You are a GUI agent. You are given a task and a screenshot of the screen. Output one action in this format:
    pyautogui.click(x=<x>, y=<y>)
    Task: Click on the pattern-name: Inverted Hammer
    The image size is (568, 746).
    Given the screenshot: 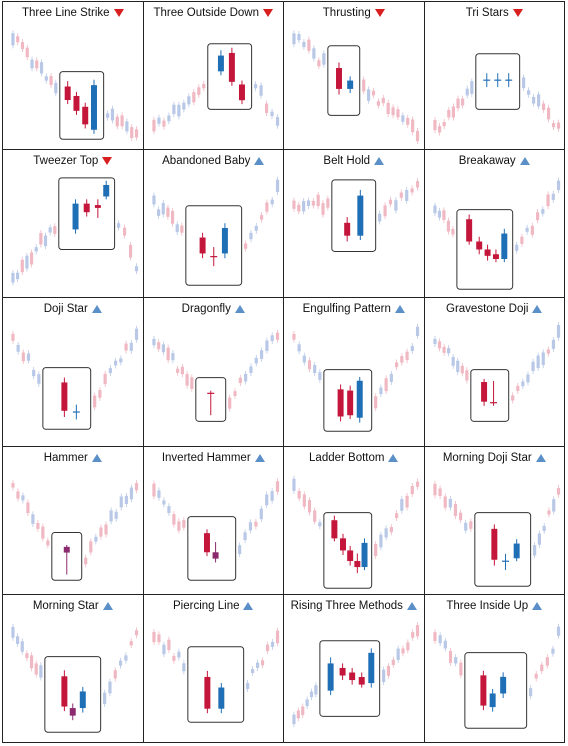 What is the action you would take?
    pyautogui.click(x=206, y=457)
    